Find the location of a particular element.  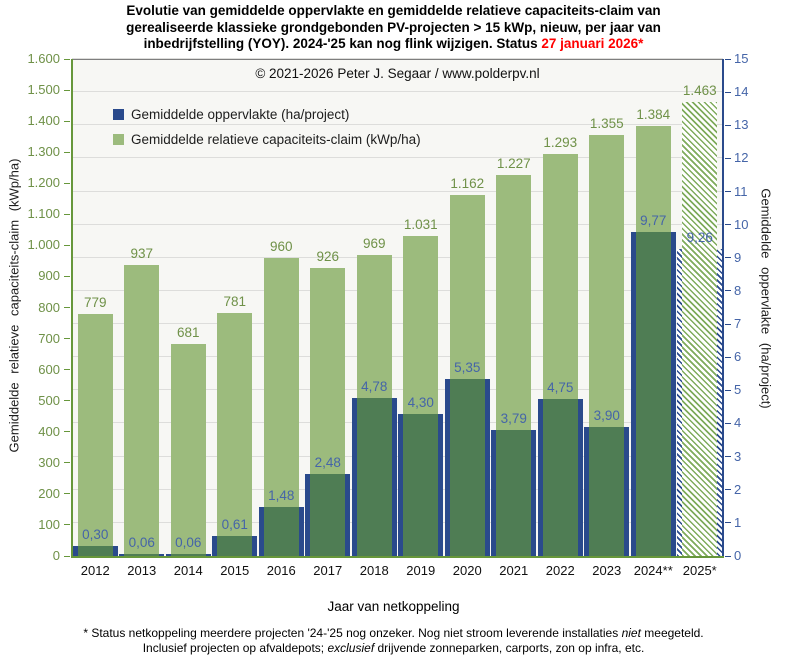

x-category-2021: 2021 is located at coordinates (514, 570).